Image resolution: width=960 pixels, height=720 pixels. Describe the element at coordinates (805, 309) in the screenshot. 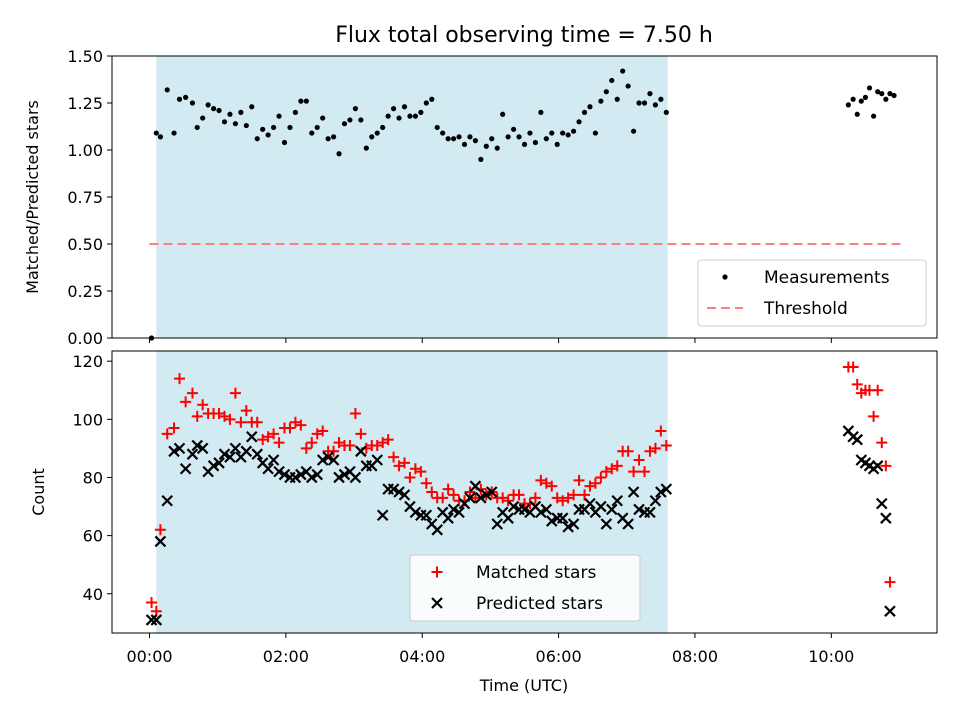

I see `legend-label: Threshold` at that location.